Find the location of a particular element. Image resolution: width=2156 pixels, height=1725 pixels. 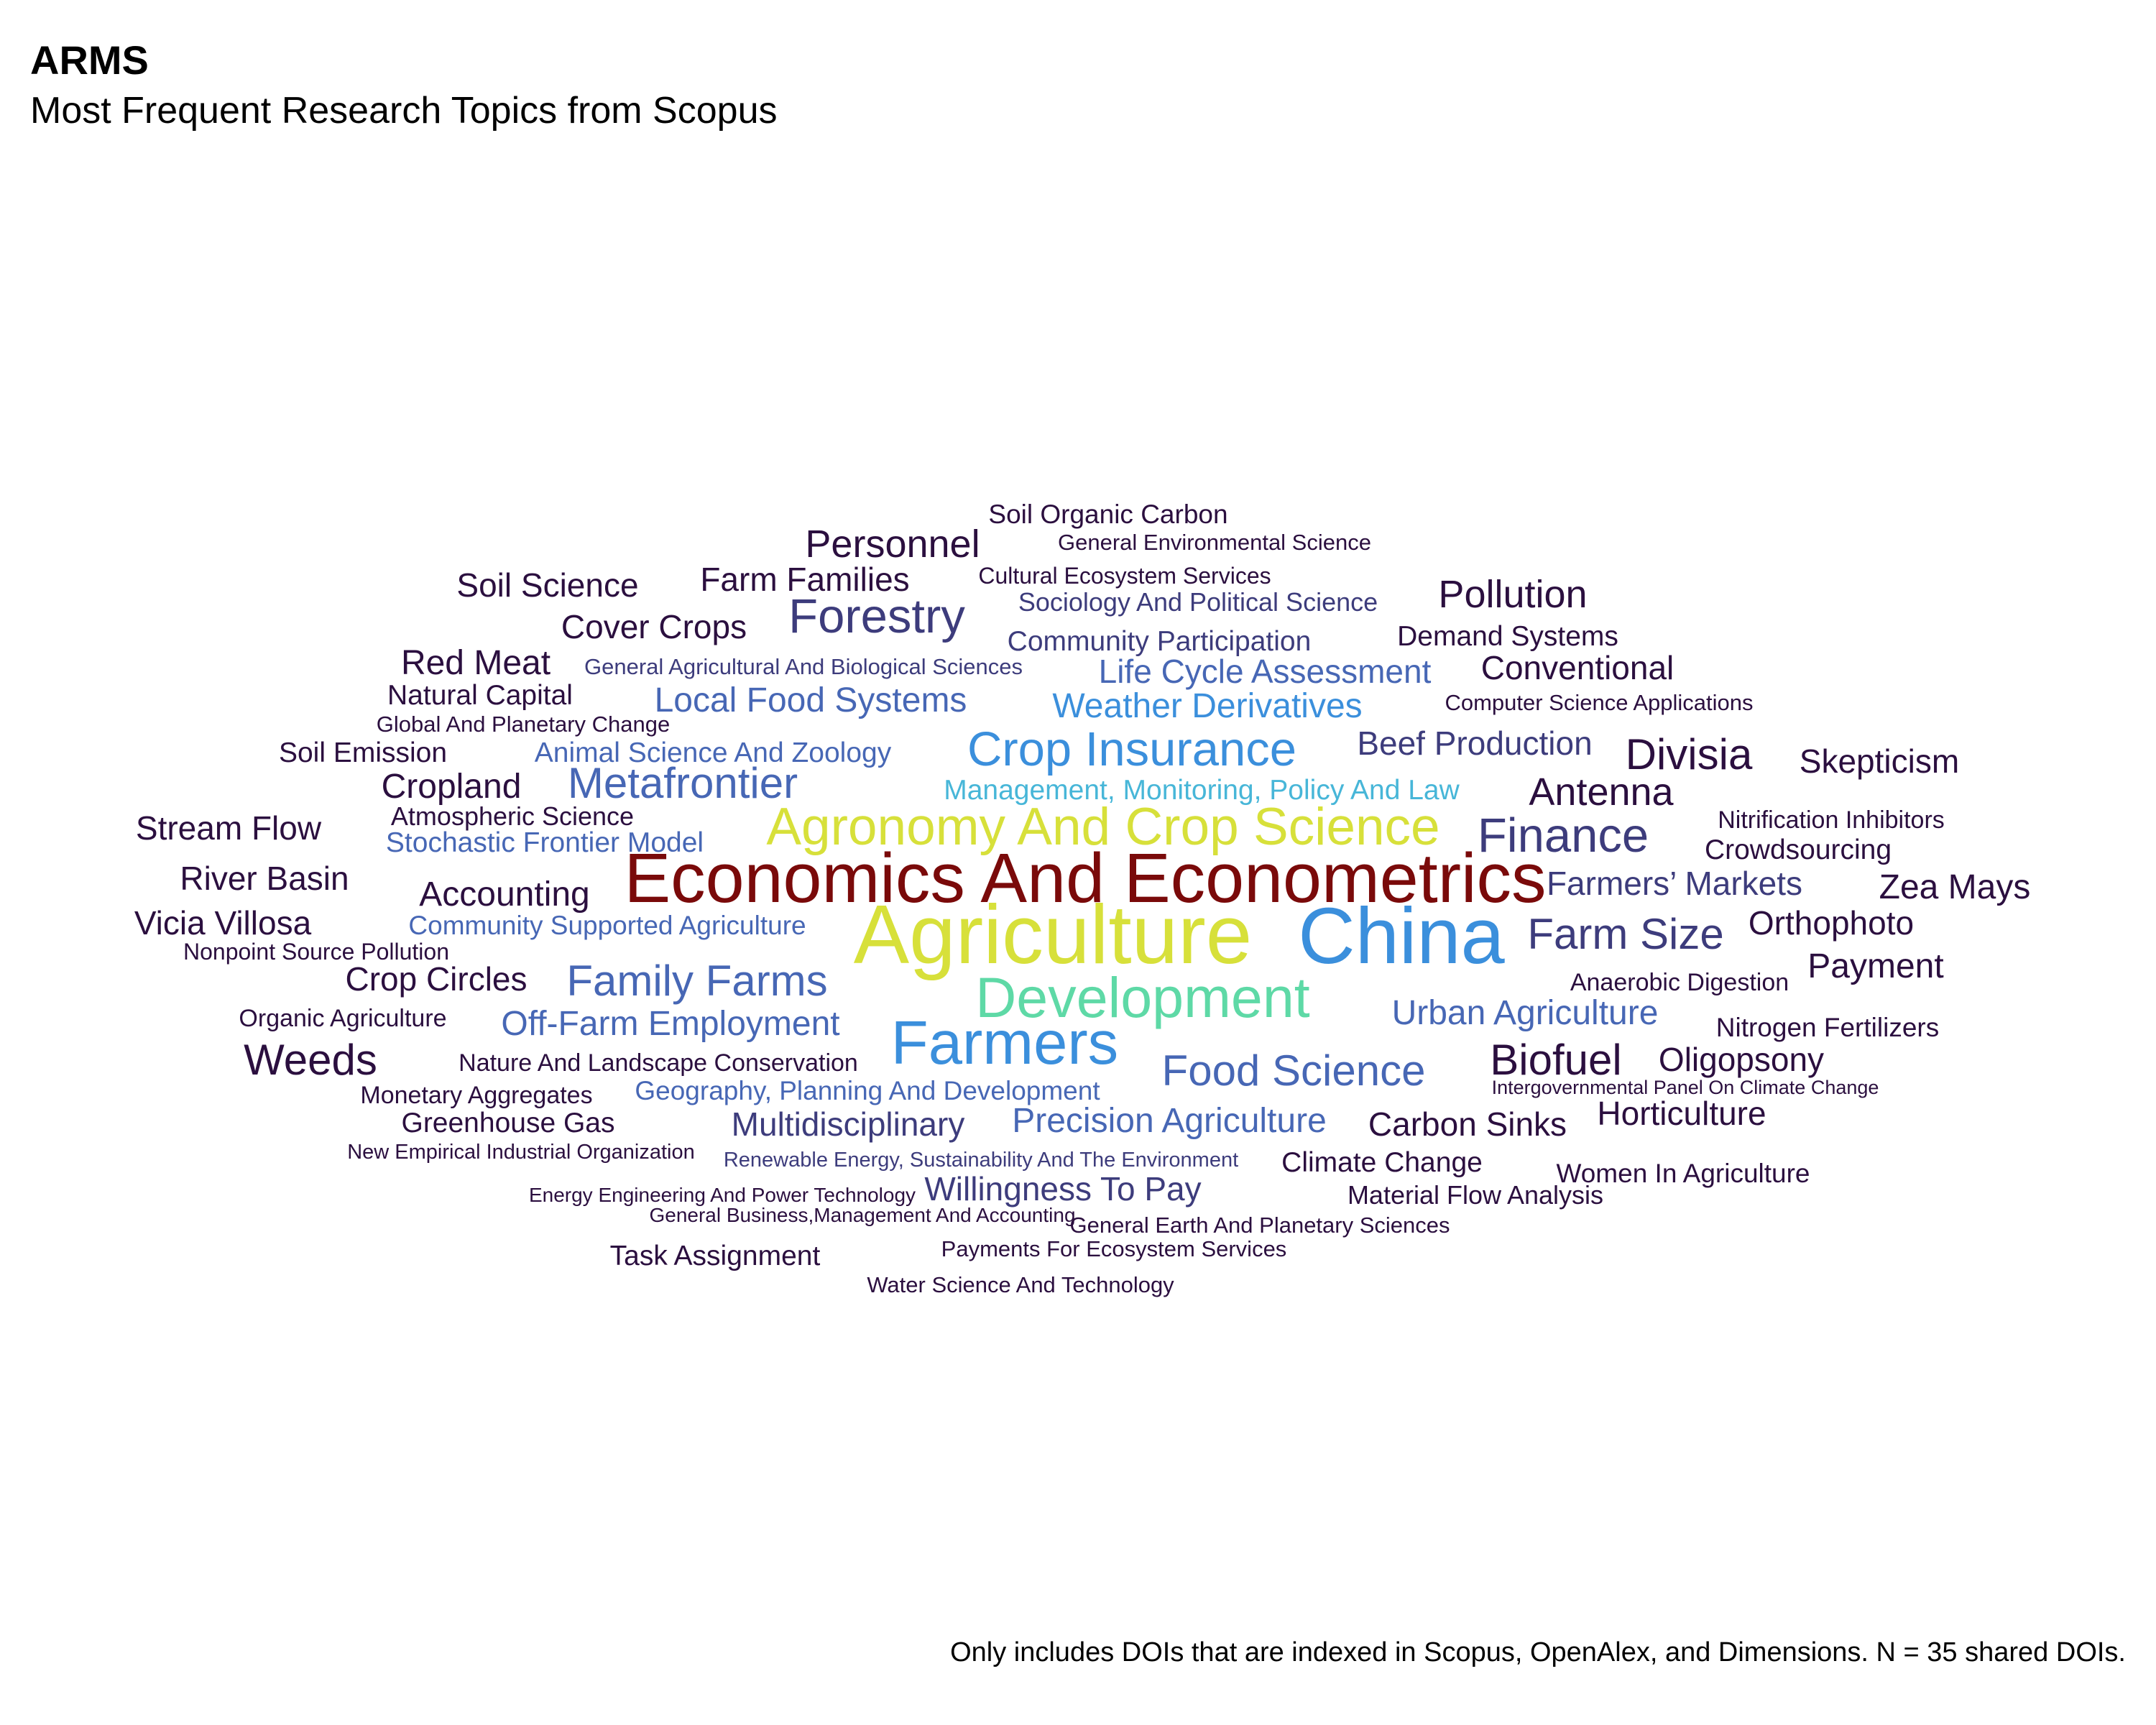

word-soil-science: Soil Science is located at coordinates (547, 585).